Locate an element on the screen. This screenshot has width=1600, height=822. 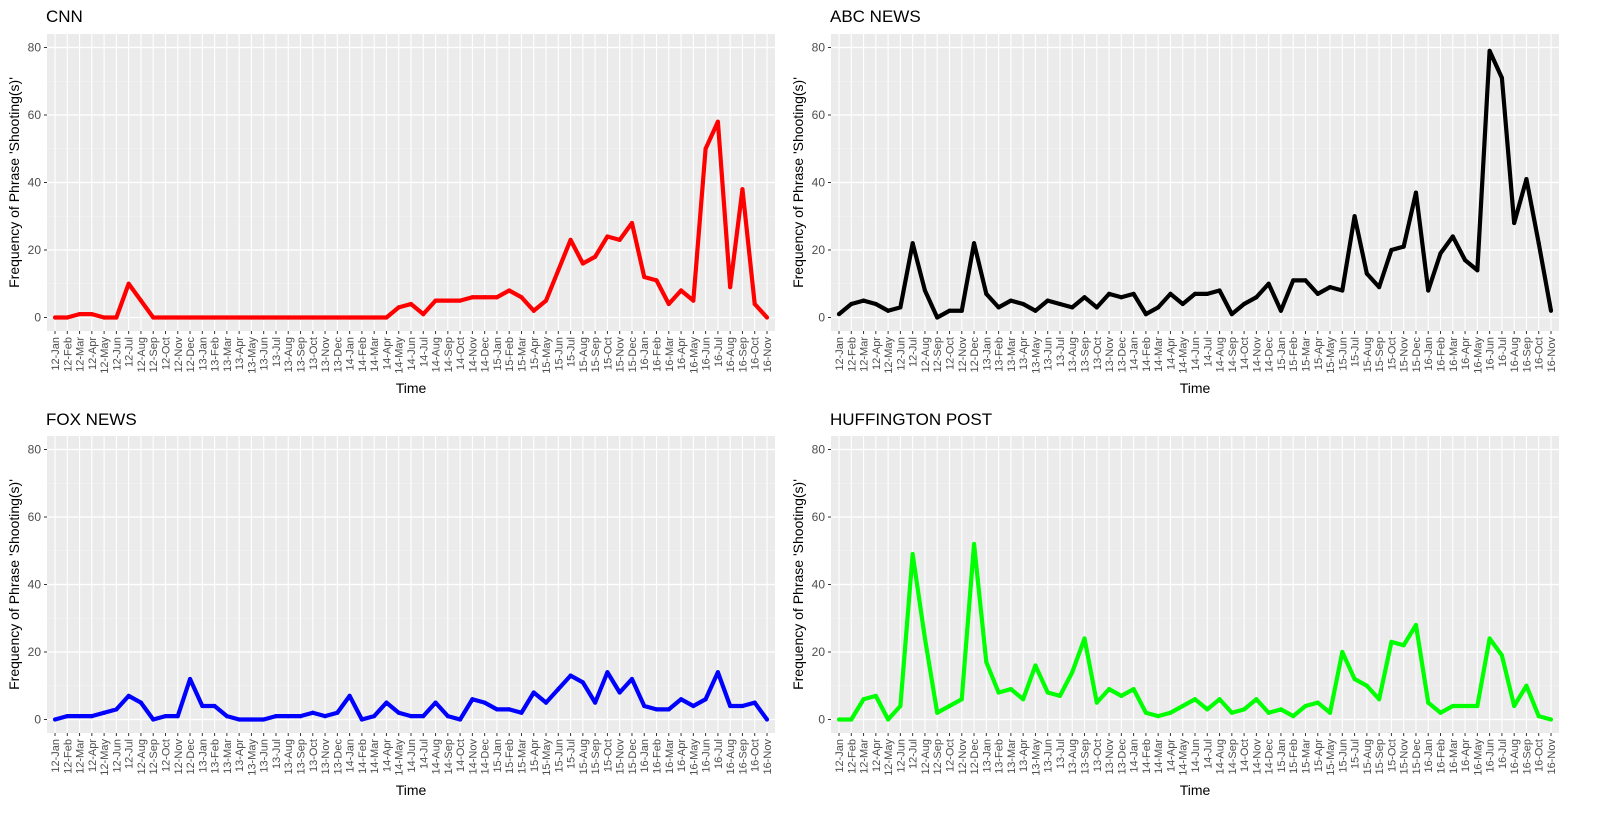
x-tick-label: 14-Nov is located at coordinates (473, 355).